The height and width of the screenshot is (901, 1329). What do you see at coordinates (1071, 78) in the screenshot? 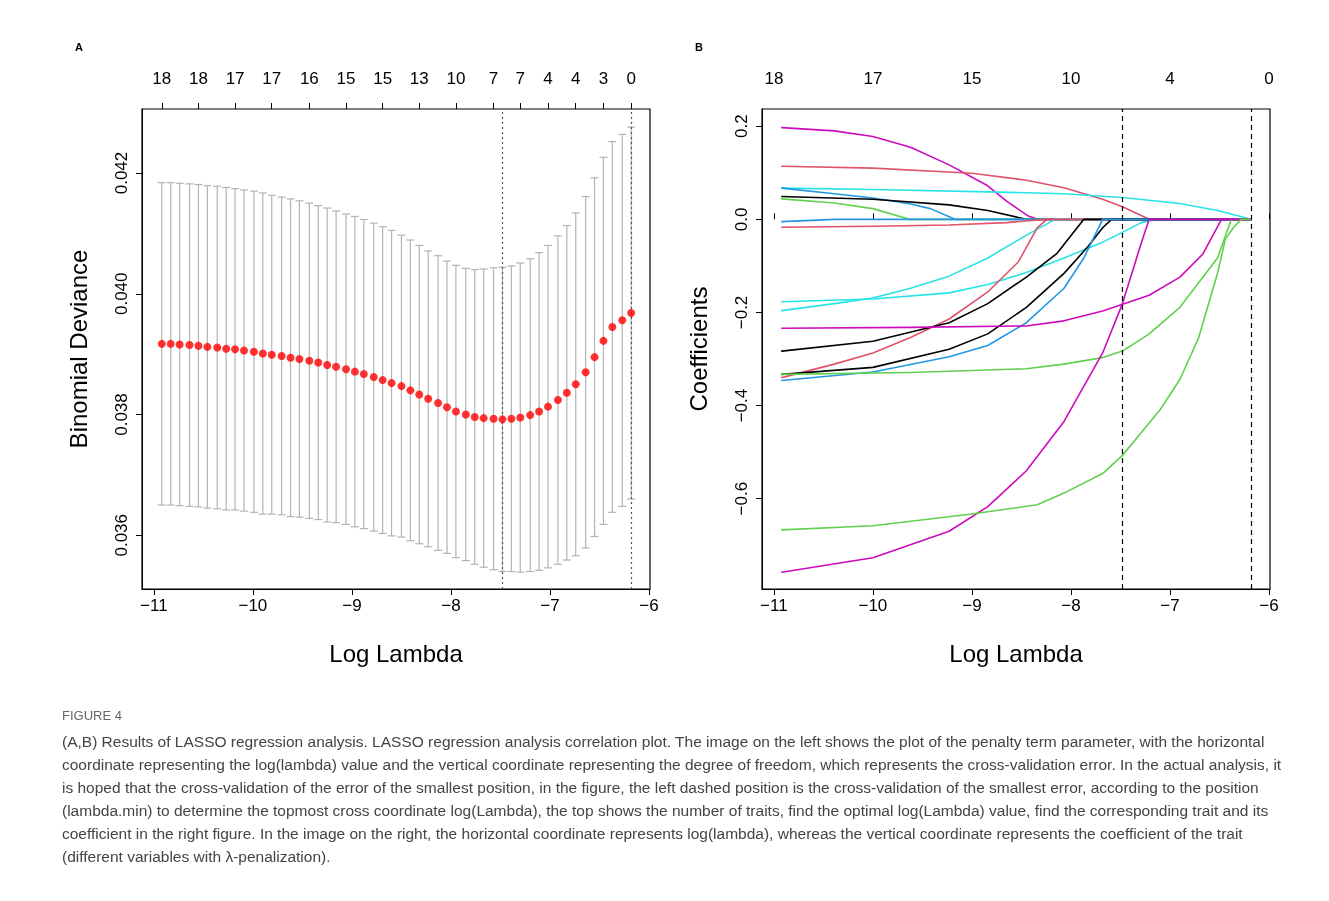
I see `text: 10` at bounding box center [1071, 78].